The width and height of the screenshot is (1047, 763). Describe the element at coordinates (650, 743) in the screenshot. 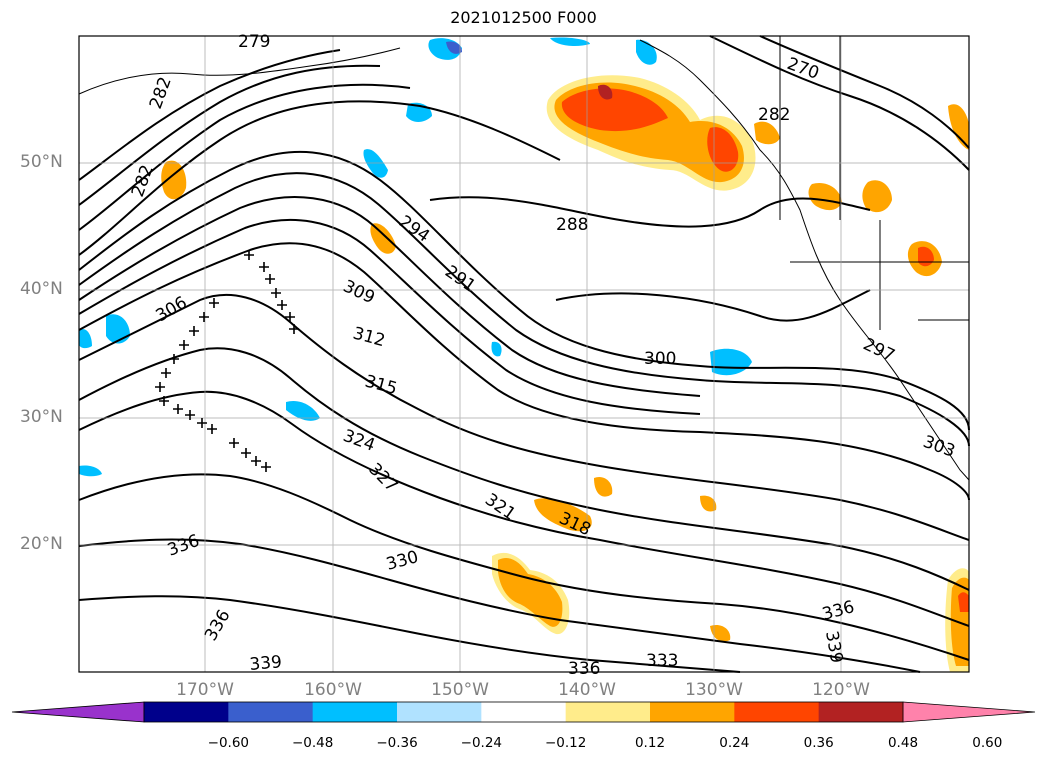

I see `colorbar-tick-label: 0.12` at that location.